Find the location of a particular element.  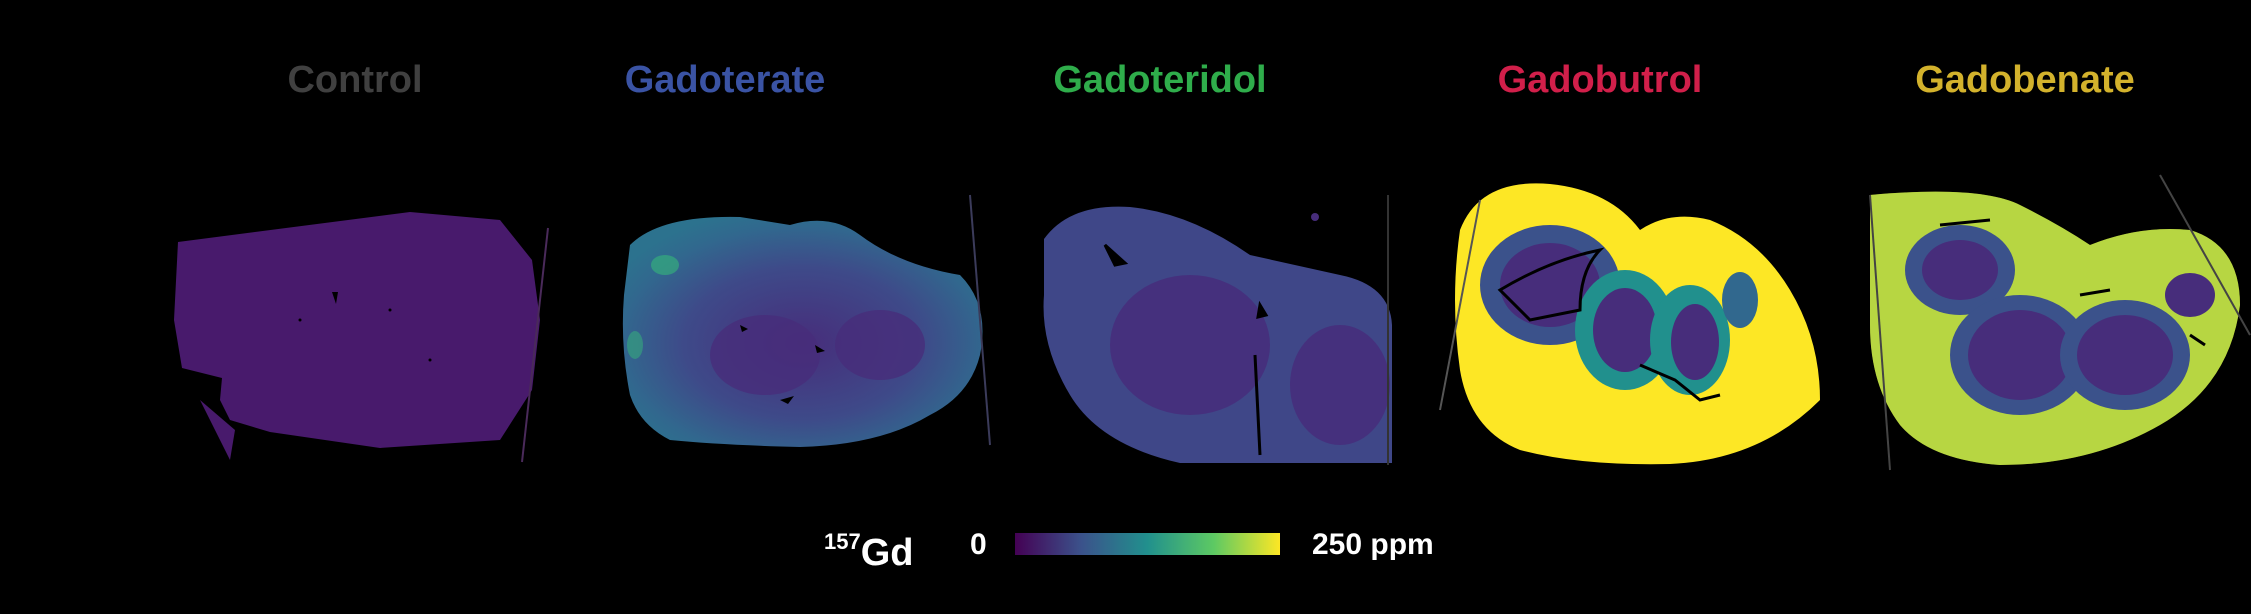

panel-title-gadobutrol: Gadobutrol is located at coordinates (1600, 80).